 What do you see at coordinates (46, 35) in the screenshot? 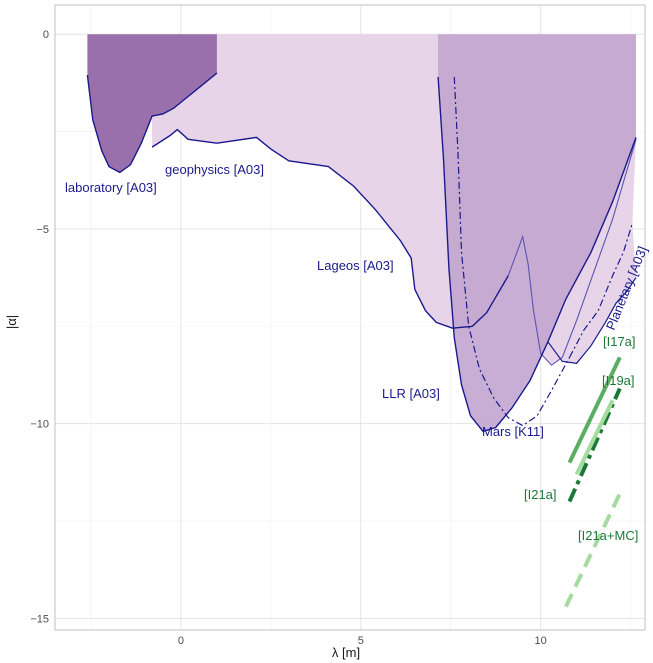
I see `y-tick-label: 0` at bounding box center [46, 35].